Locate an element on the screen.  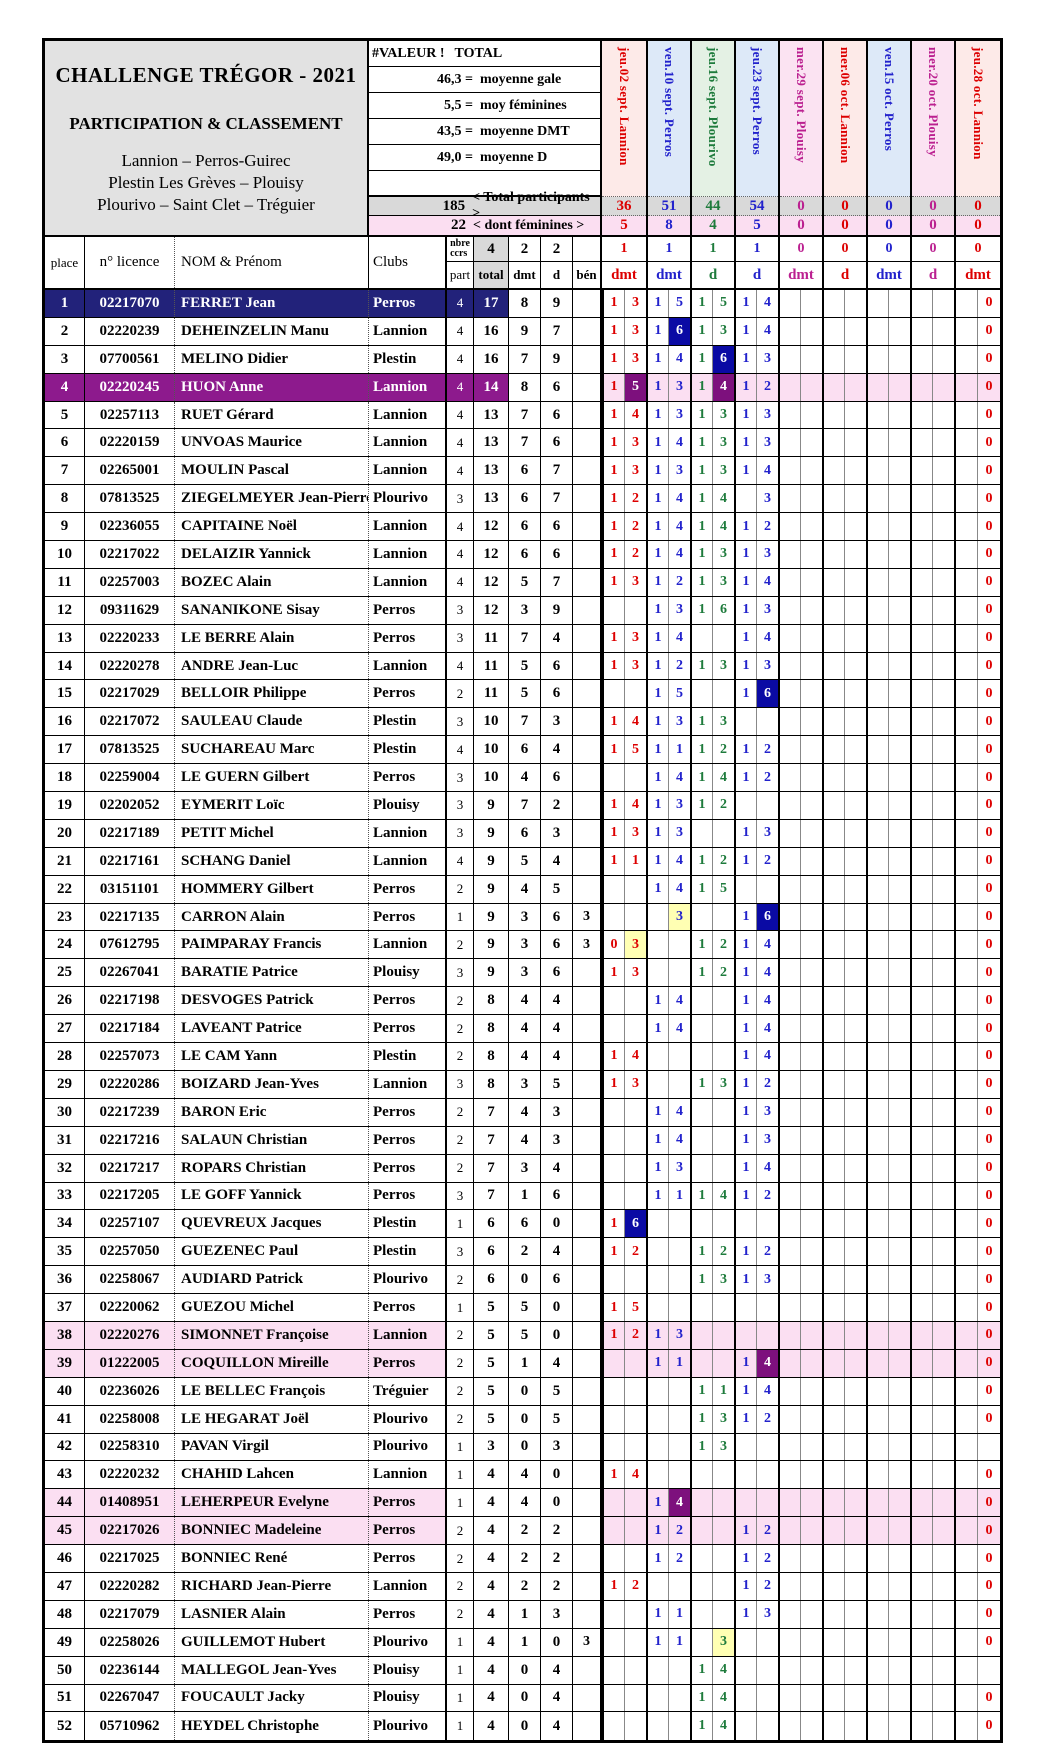
cell-dmt: 3 is located at coordinates (525, 917).